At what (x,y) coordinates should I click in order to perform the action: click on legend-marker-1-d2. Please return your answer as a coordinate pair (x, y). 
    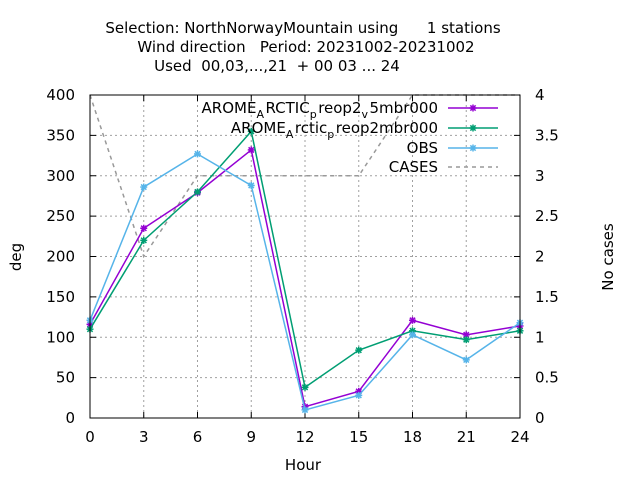
    Looking at the image, I should click on (473, 128).